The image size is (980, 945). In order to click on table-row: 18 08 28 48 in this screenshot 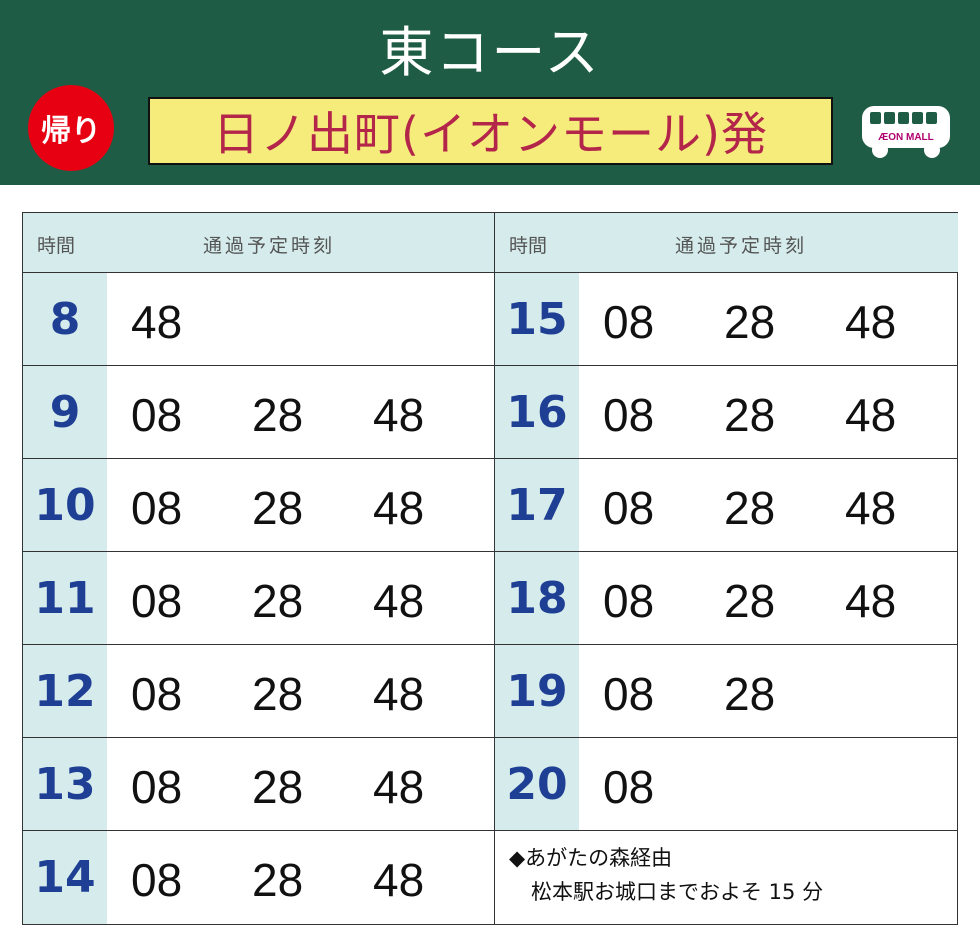, I will do `click(726, 598)`.